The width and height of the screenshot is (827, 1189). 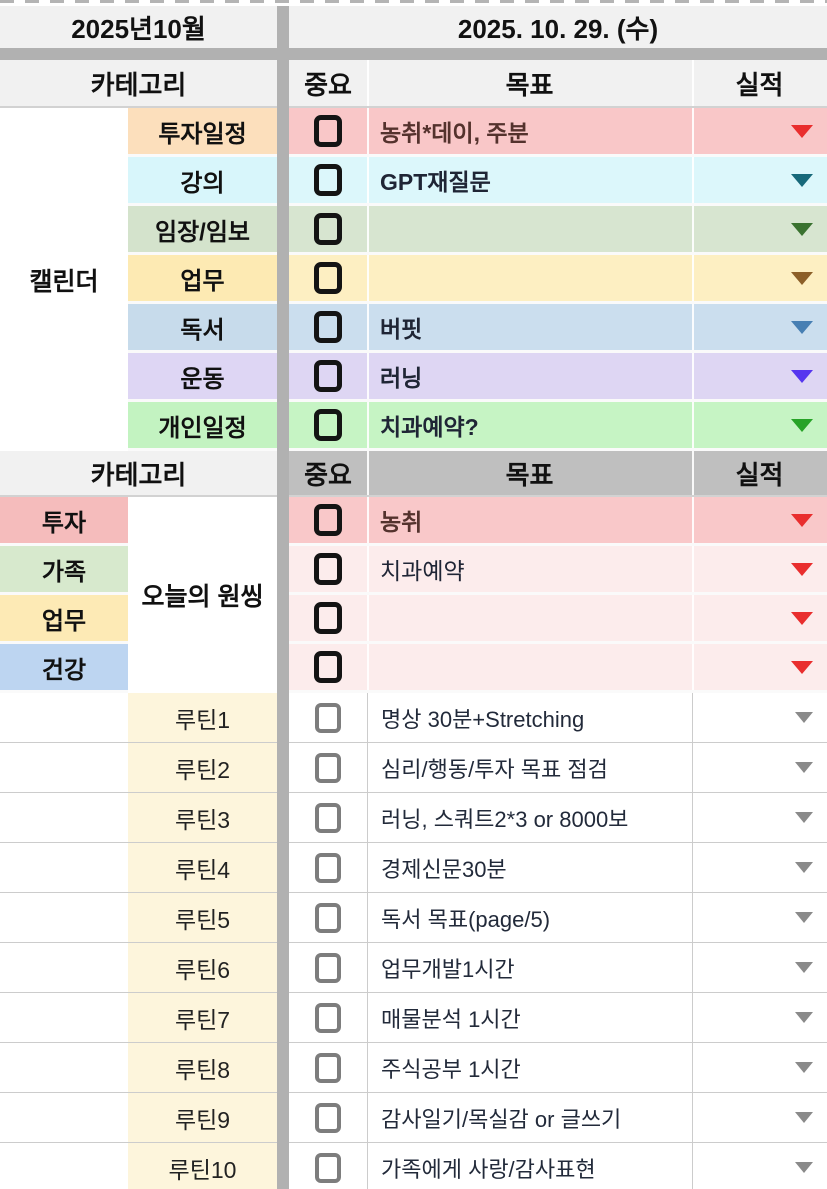 I want to click on category-investment: 투자, so click(x=64, y=521).